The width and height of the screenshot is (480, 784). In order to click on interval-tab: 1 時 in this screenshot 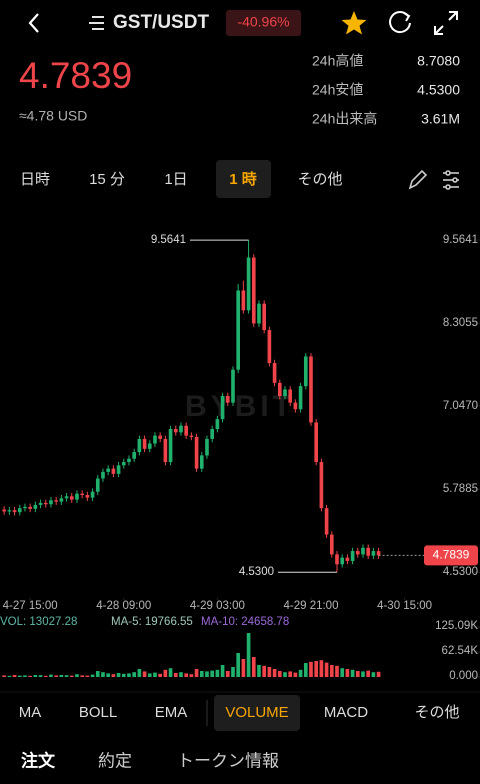, I will do `click(243, 179)`.